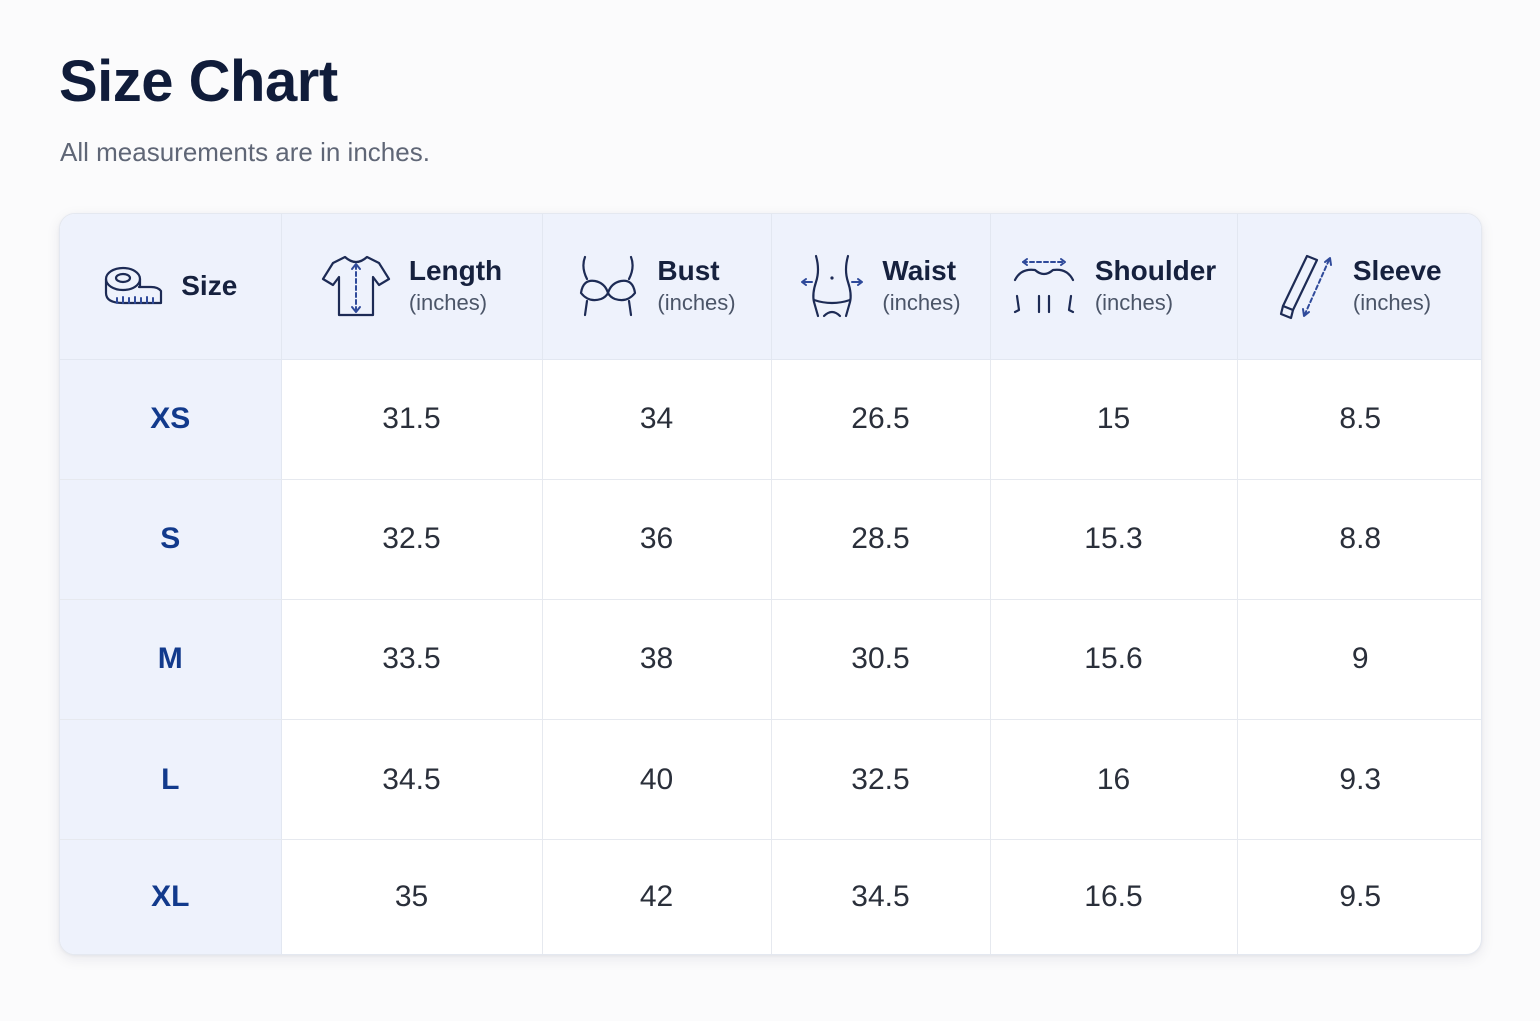 The height and width of the screenshot is (1021, 1540). I want to click on table-row: XS 31.5 34 26.5 15 8.5, so click(770, 419).